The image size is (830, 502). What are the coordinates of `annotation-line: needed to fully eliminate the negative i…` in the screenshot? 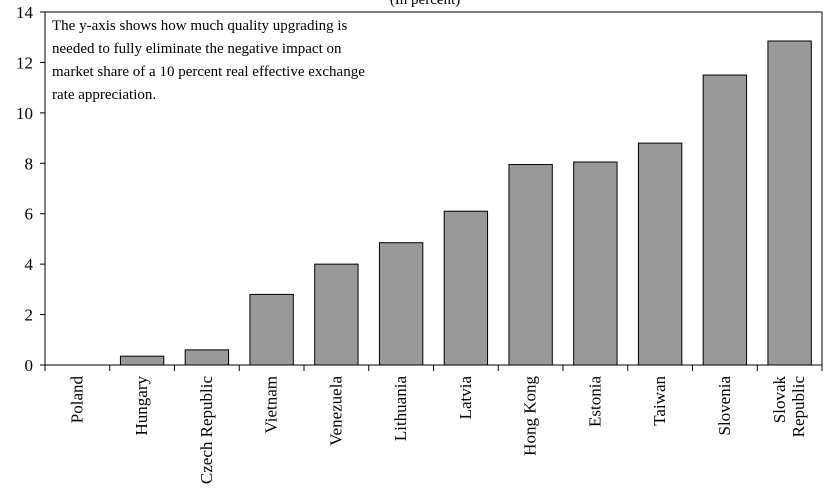 It's located at (197, 49).